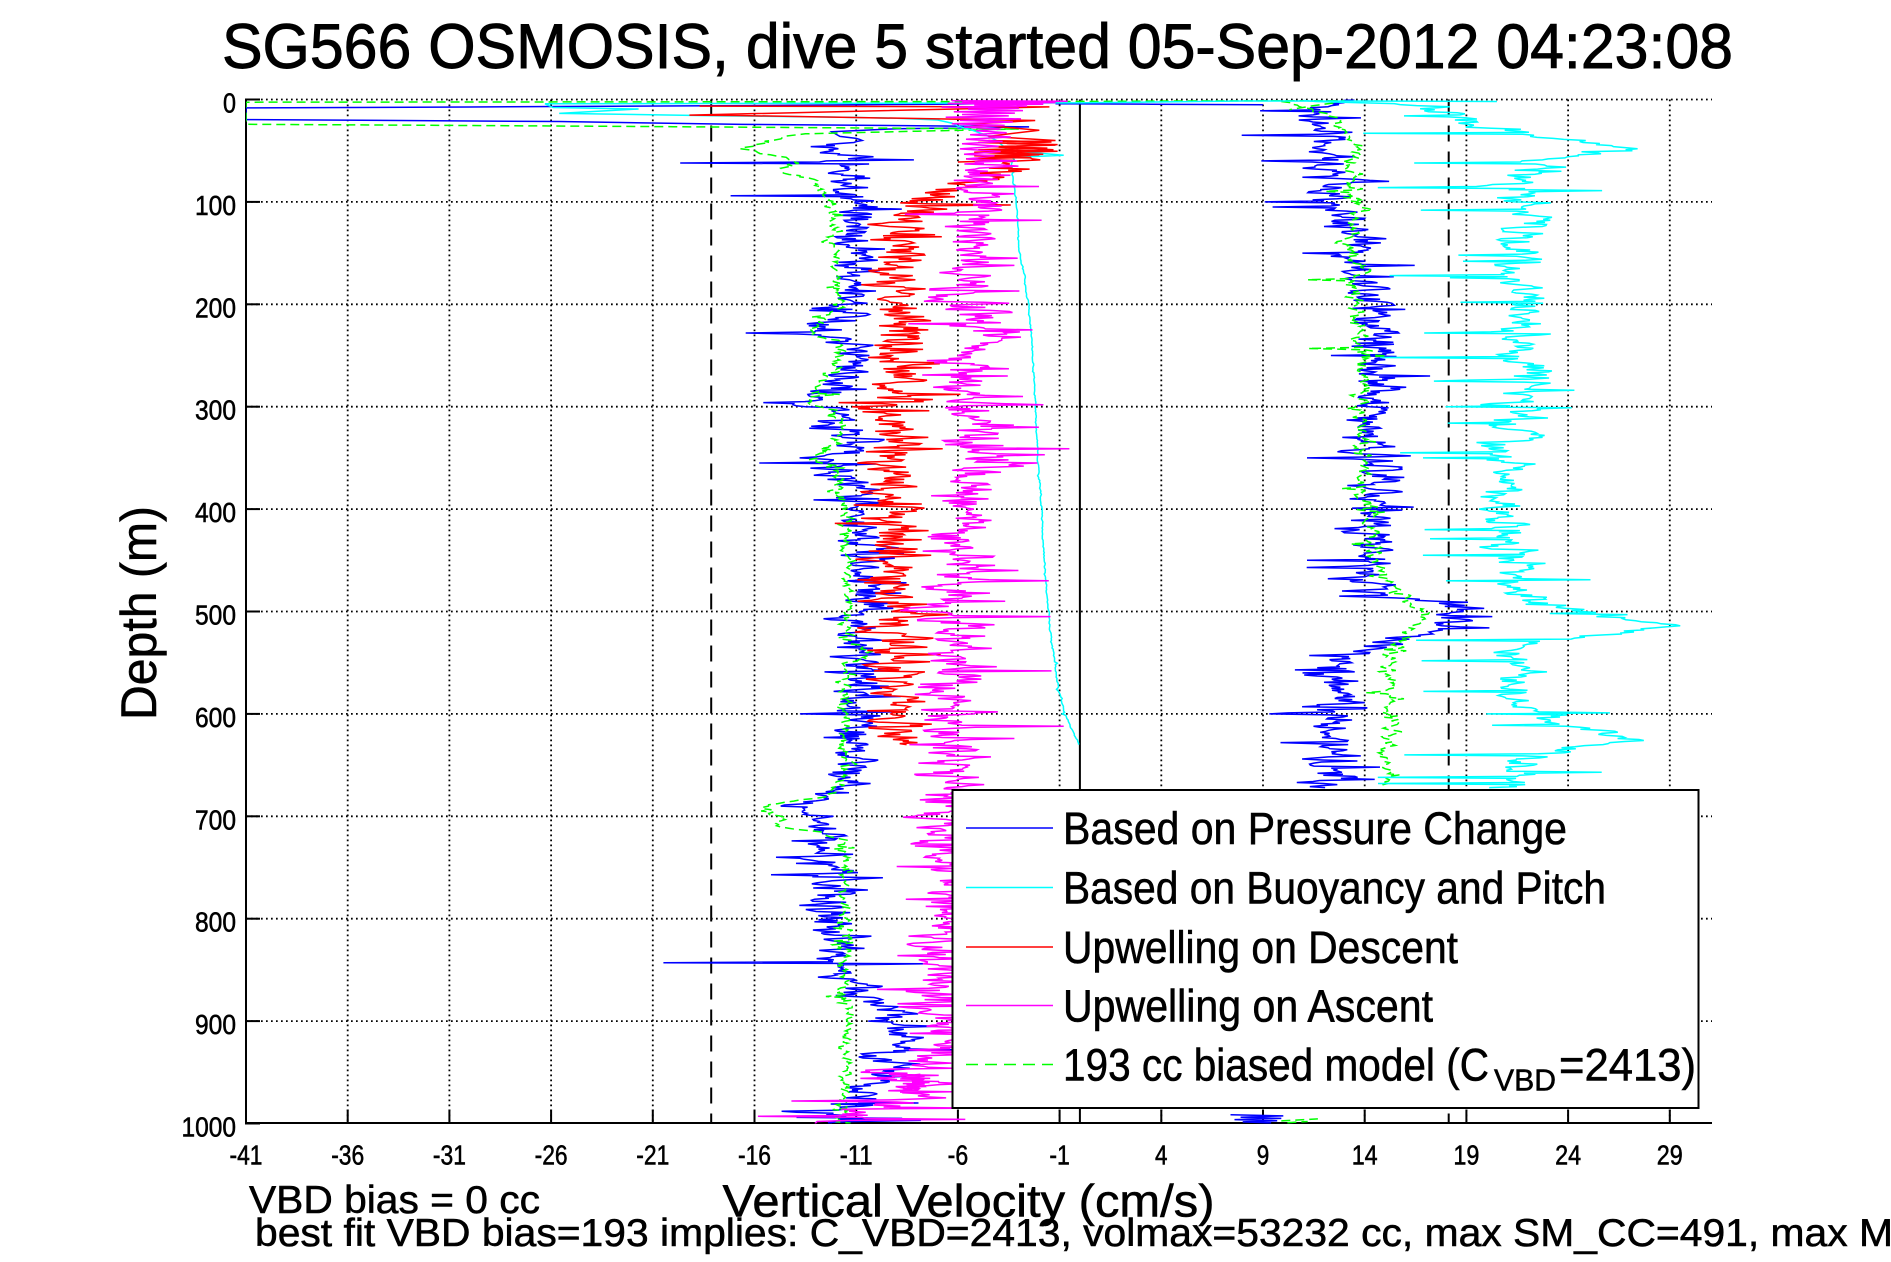 This screenshot has width=1891, height=1262. Describe the element at coordinates (215, 717) in the screenshot. I see `svg-text: 600` at that location.